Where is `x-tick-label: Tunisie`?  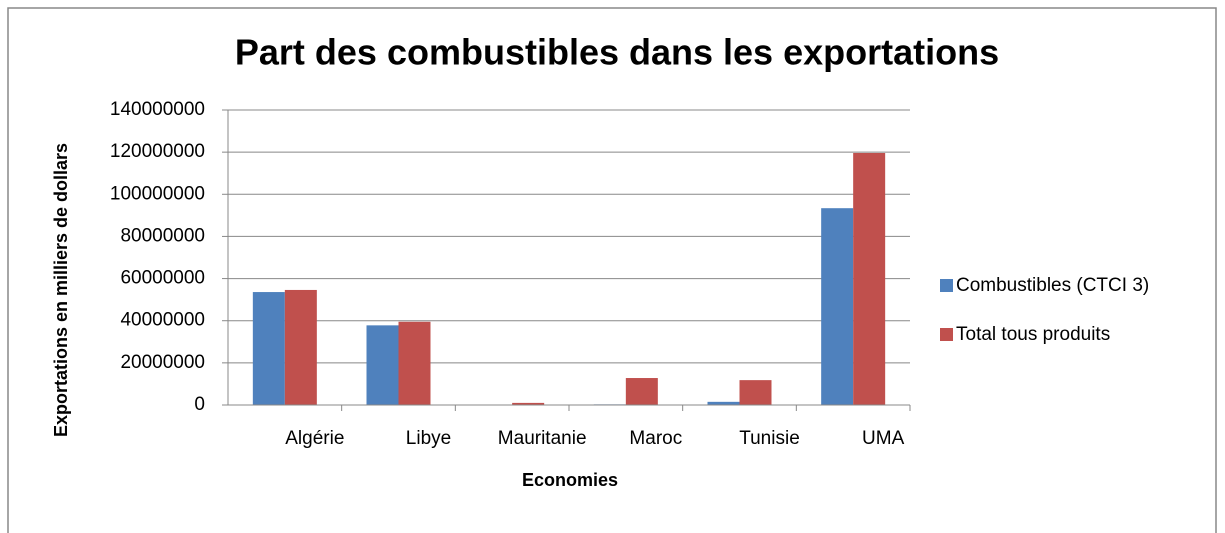
x-tick-label: Tunisie is located at coordinates (769, 438).